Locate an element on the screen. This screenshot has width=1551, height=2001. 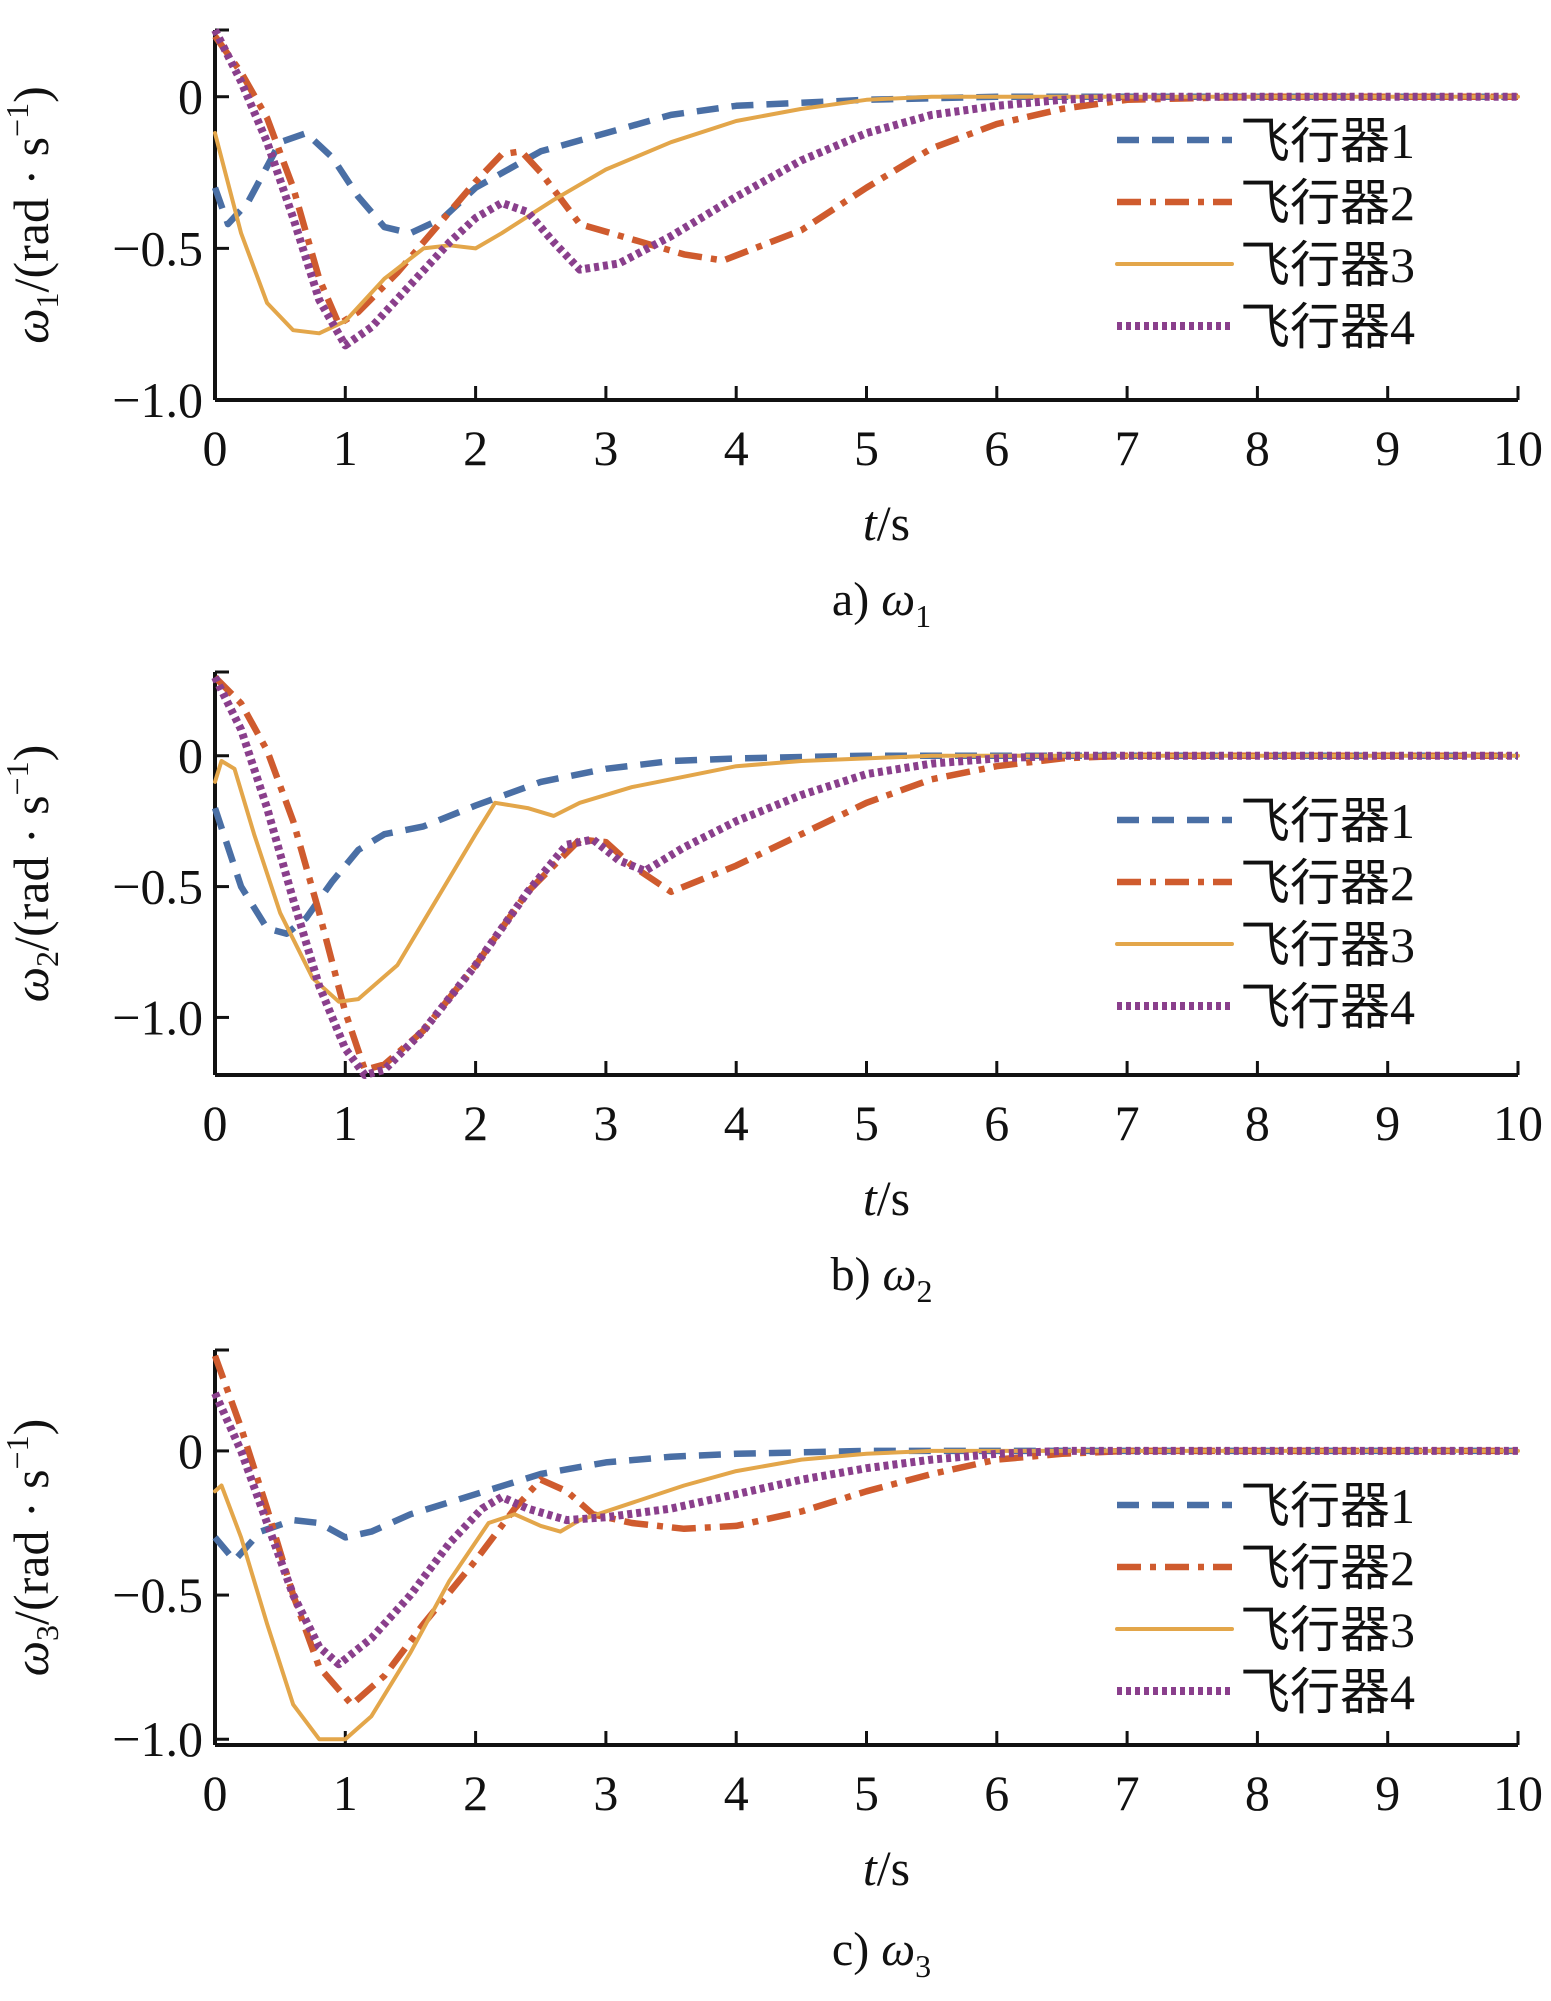
y-axis-title-sub: 2 is located at coordinates (47, 959).